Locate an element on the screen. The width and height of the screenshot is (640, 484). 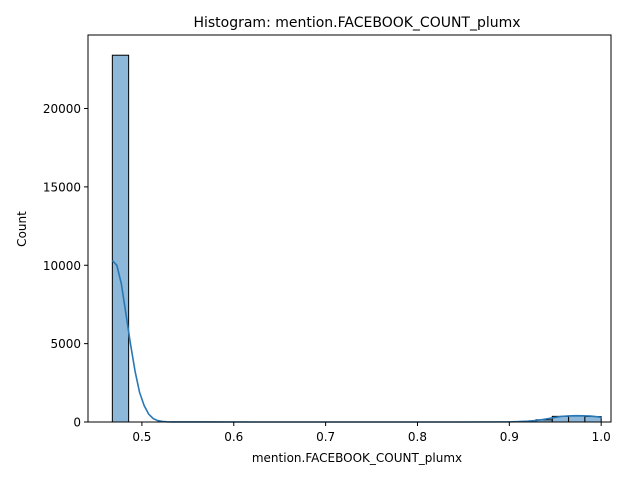
y-tick-label: 20000 is located at coordinates (62, 109).